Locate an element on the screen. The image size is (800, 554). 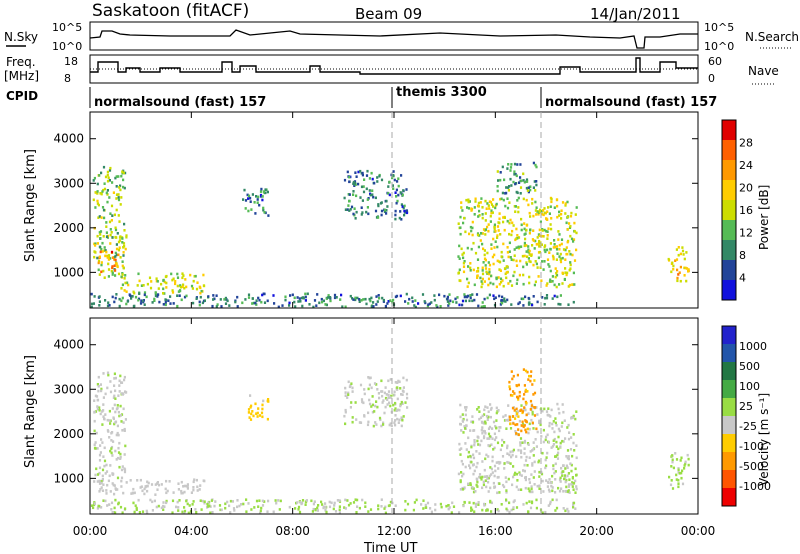
power-colorbar-label: Power [dB] is located at coordinates (764, 217).